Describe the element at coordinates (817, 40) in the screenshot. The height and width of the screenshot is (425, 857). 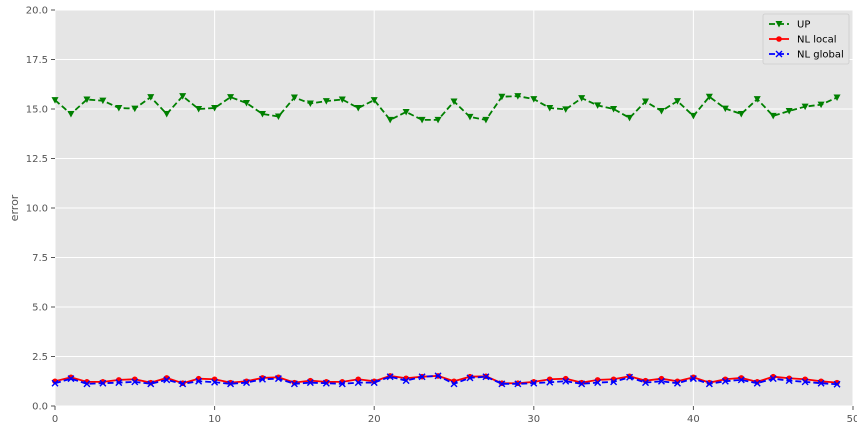
I see `legend-label: NL local` at that location.